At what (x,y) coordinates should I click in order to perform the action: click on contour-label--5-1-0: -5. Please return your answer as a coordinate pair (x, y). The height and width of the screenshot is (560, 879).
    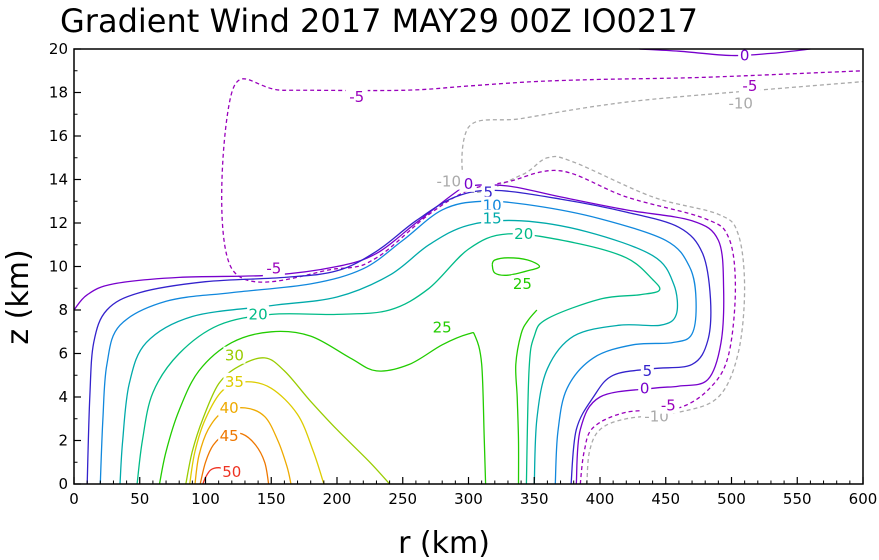
    Looking at the image, I should click on (668, 406).